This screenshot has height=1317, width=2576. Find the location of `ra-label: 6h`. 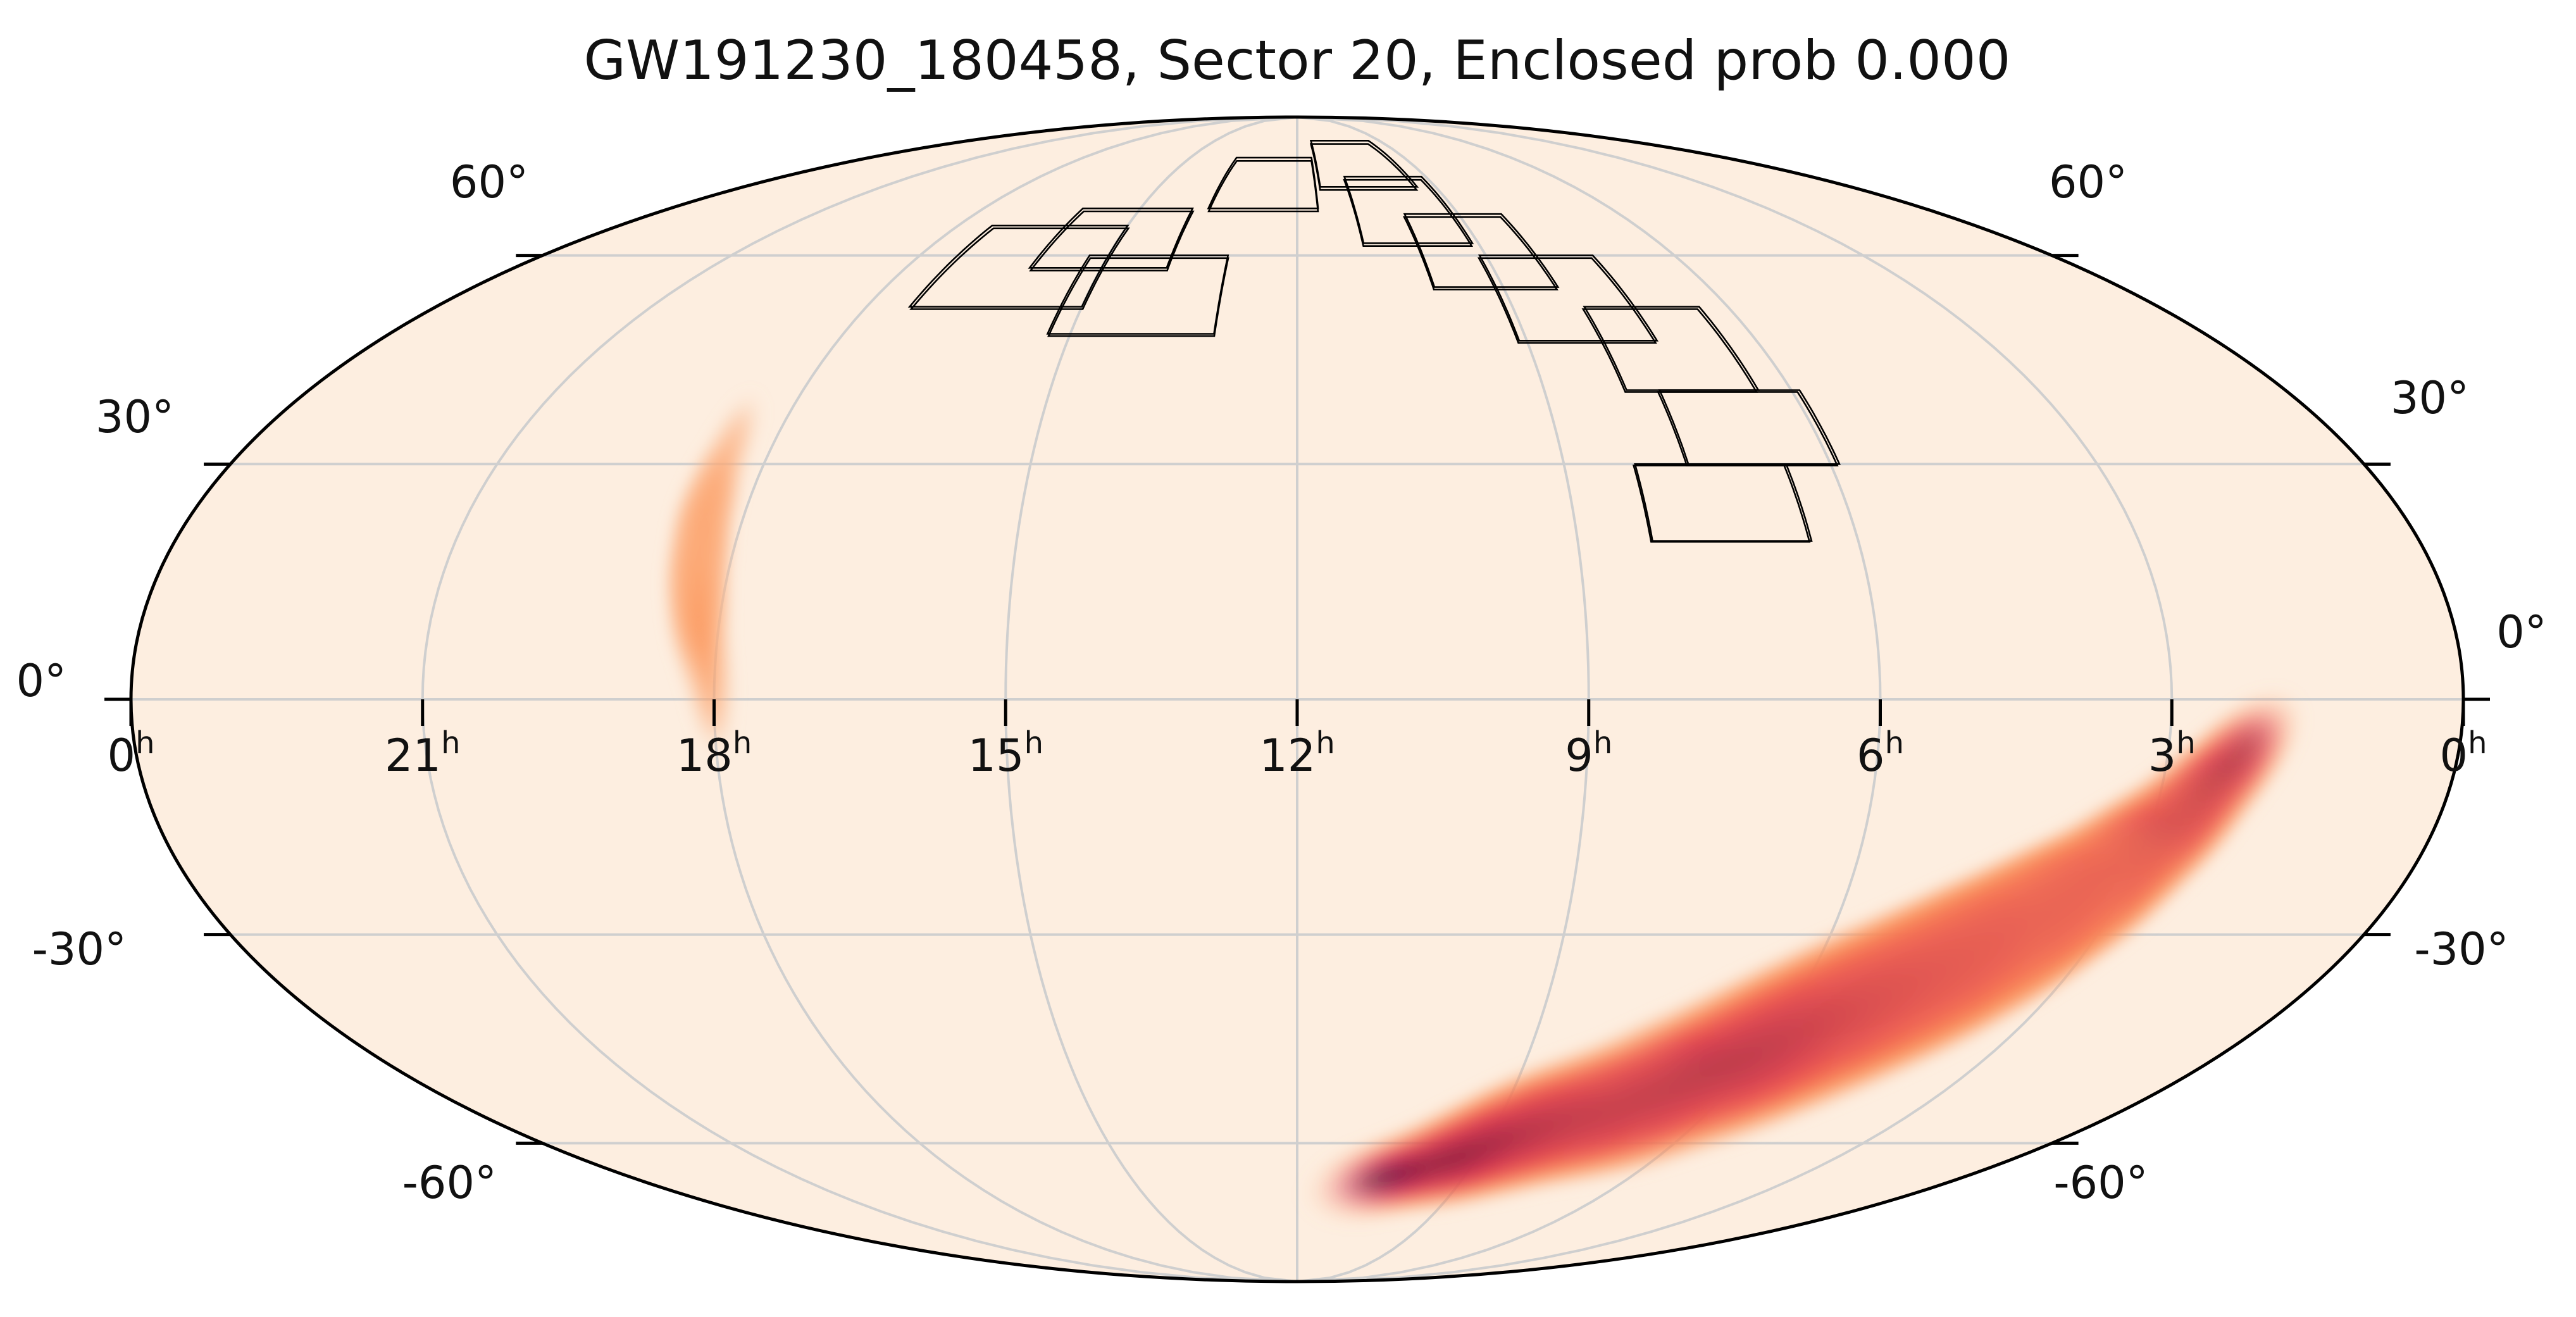

ra-label: 6h is located at coordinates (1880, 753).